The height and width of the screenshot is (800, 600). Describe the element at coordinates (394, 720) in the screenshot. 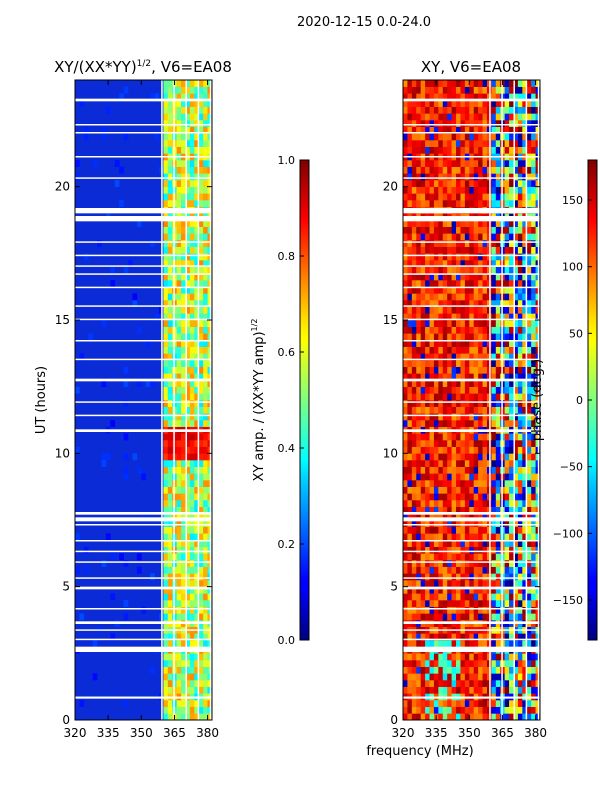

I see `phase-ytick-label: 0` at that location.